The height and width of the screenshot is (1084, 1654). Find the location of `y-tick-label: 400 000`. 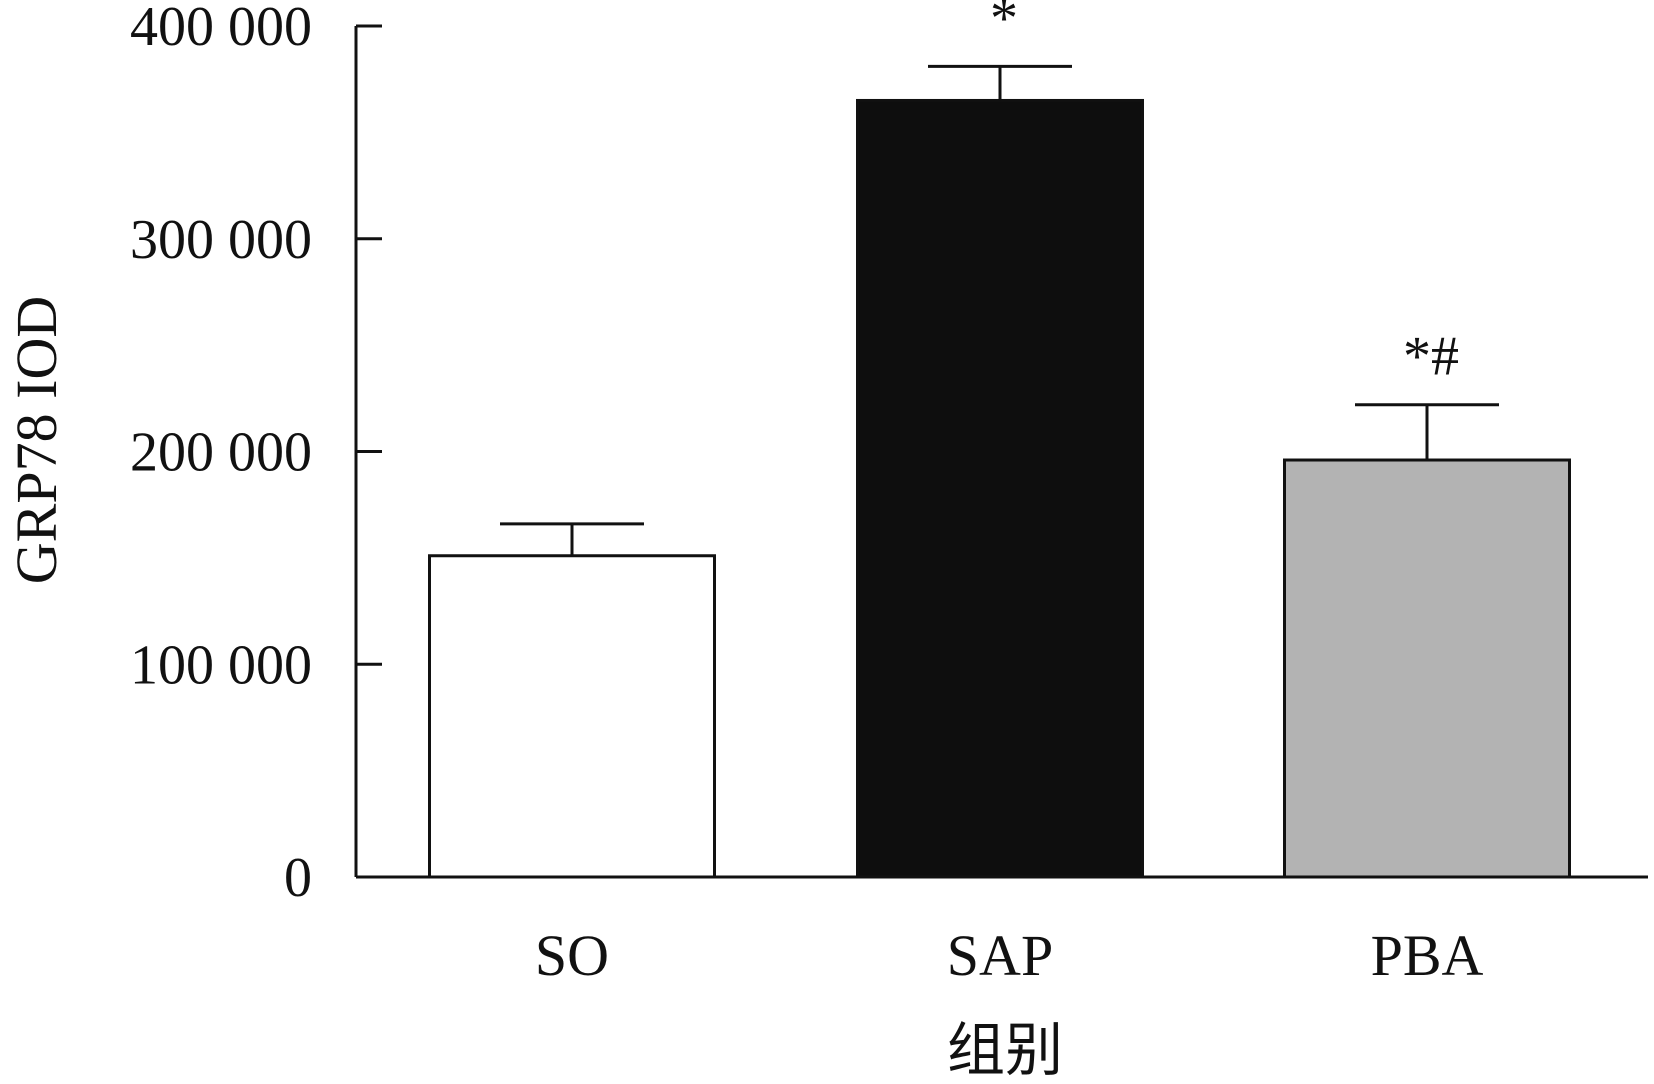

y-tick-label: 400 000 is located at coordinates (221, 29).